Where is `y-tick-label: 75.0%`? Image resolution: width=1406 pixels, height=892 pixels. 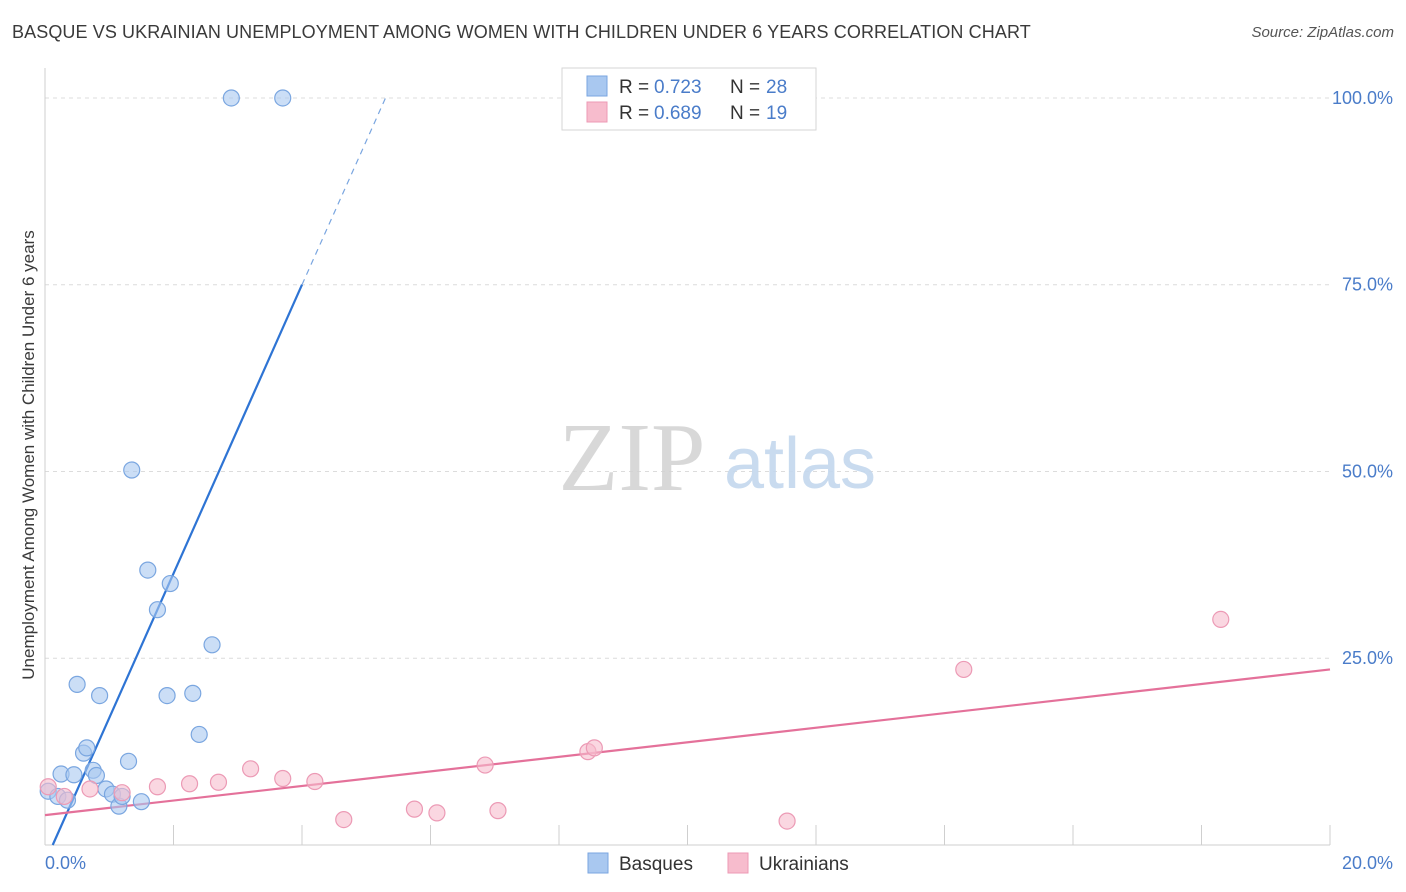
y-tick-label: 75.0% is located at coordinates (1367, 285).